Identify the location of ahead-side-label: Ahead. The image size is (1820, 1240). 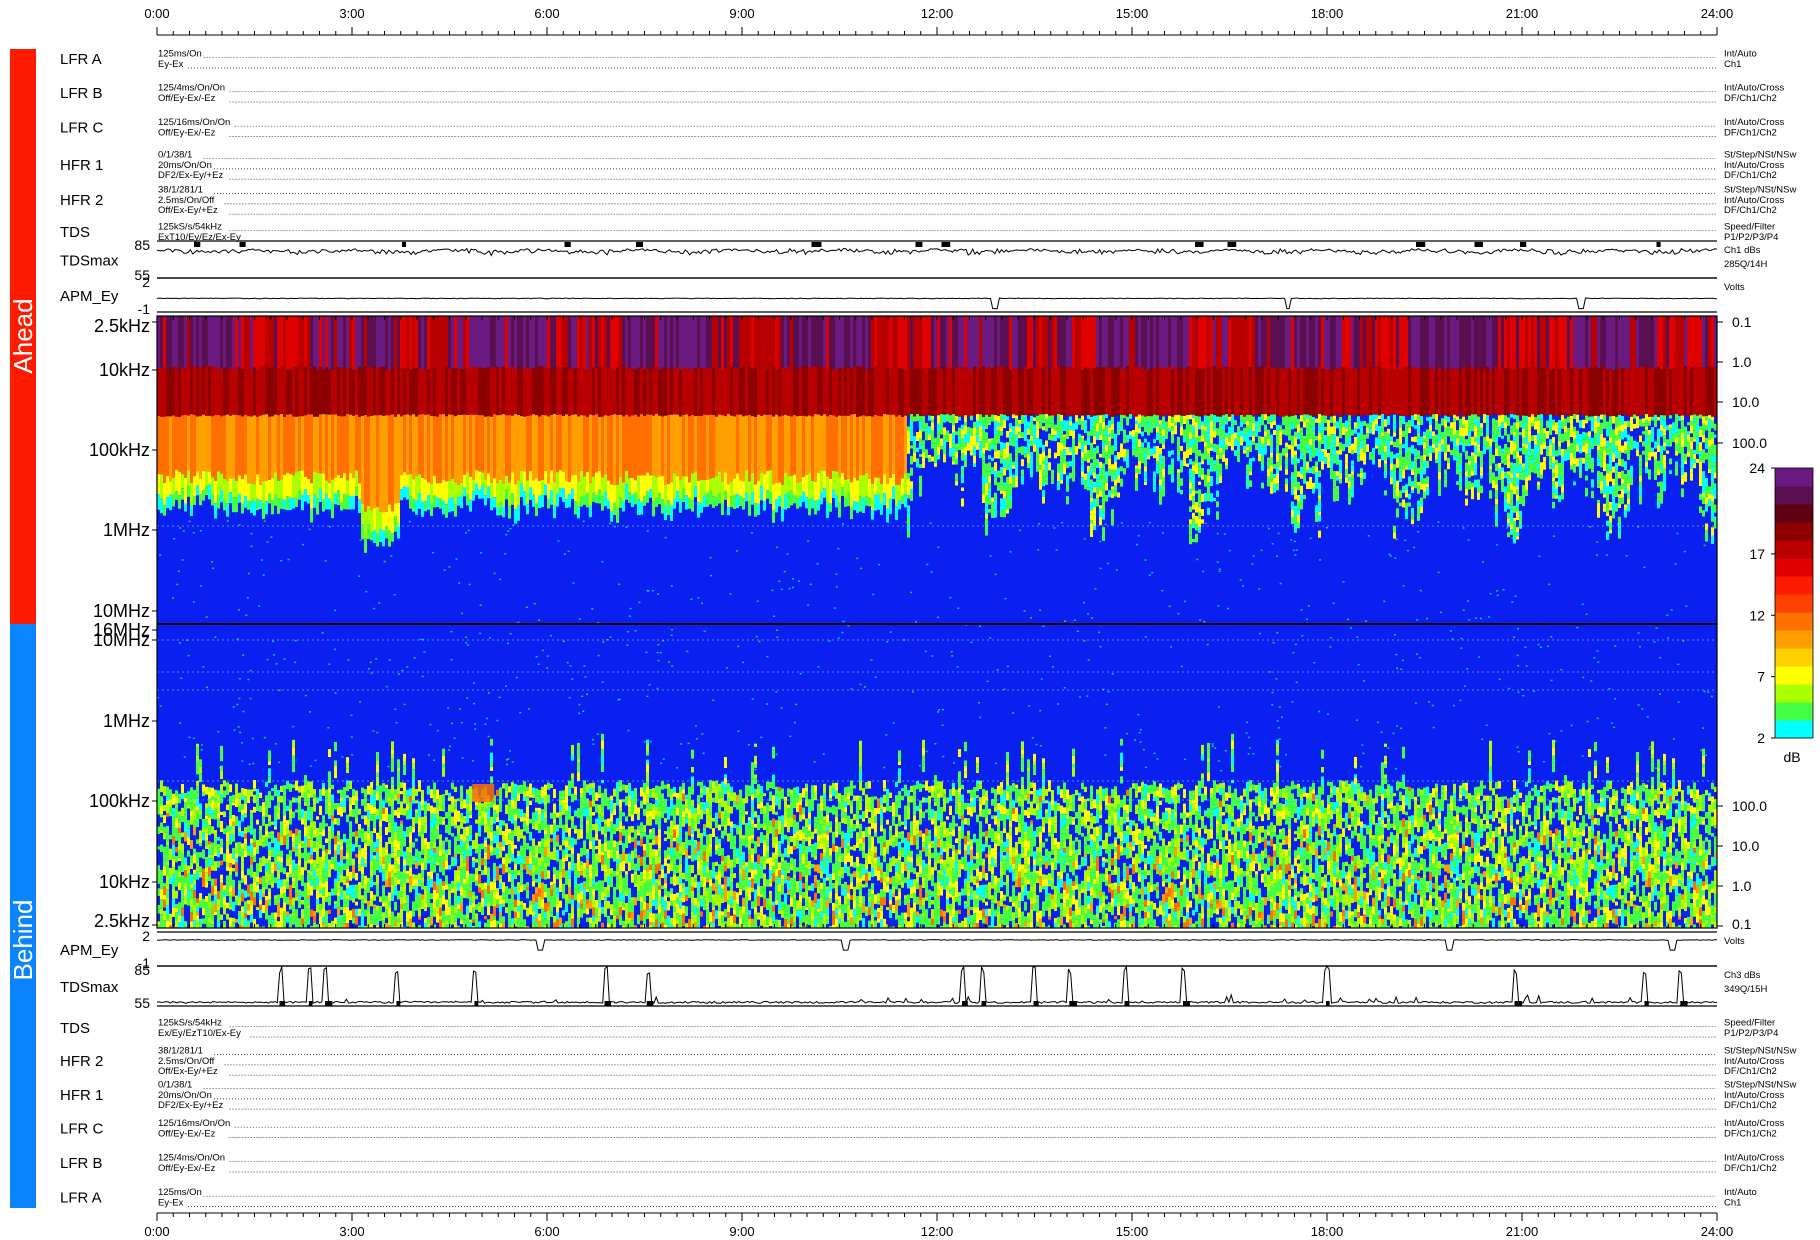
(23, 335).